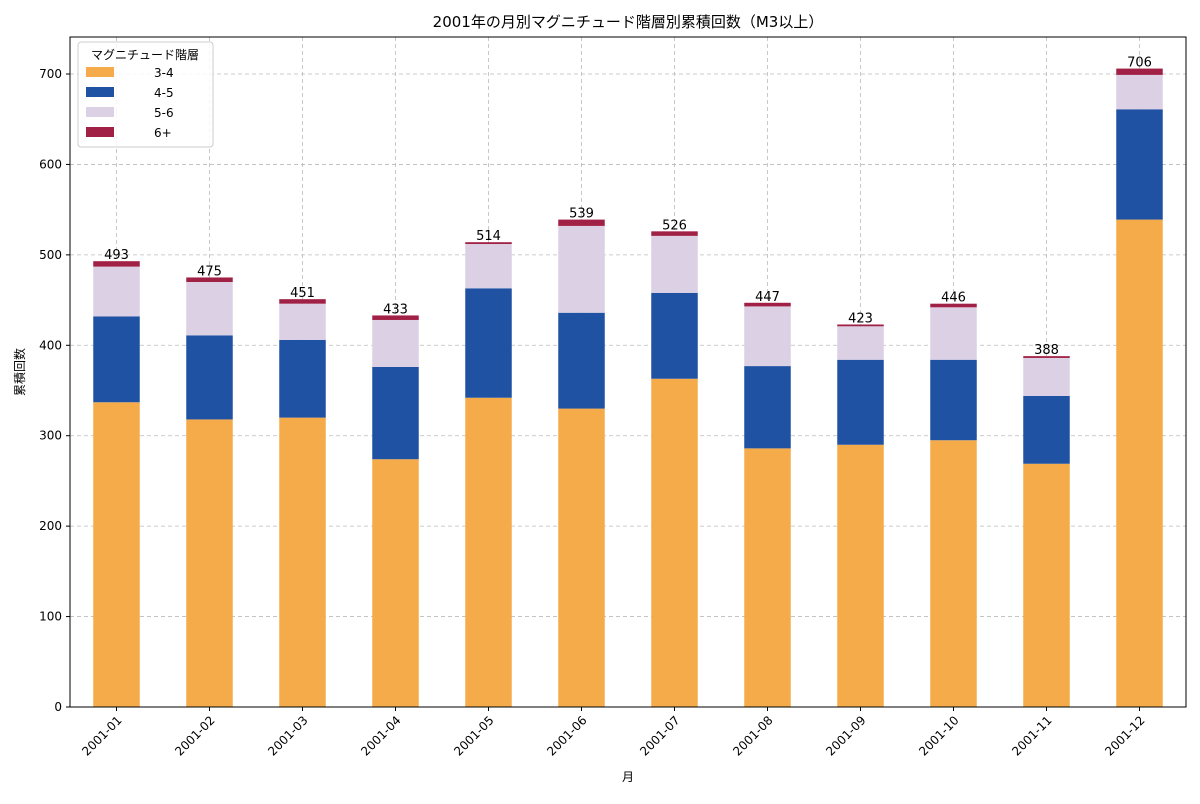 The width and height of the screenshot is (1200, 804). I want to click on total-label: 526, so click(674, 225).